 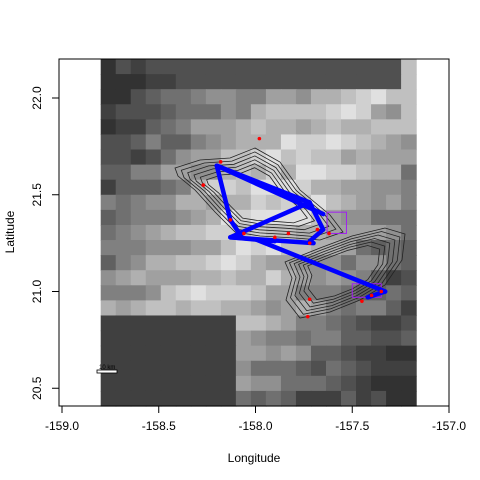 I want to click on x-axis-title: Longitude, so click(x=254, y=458).